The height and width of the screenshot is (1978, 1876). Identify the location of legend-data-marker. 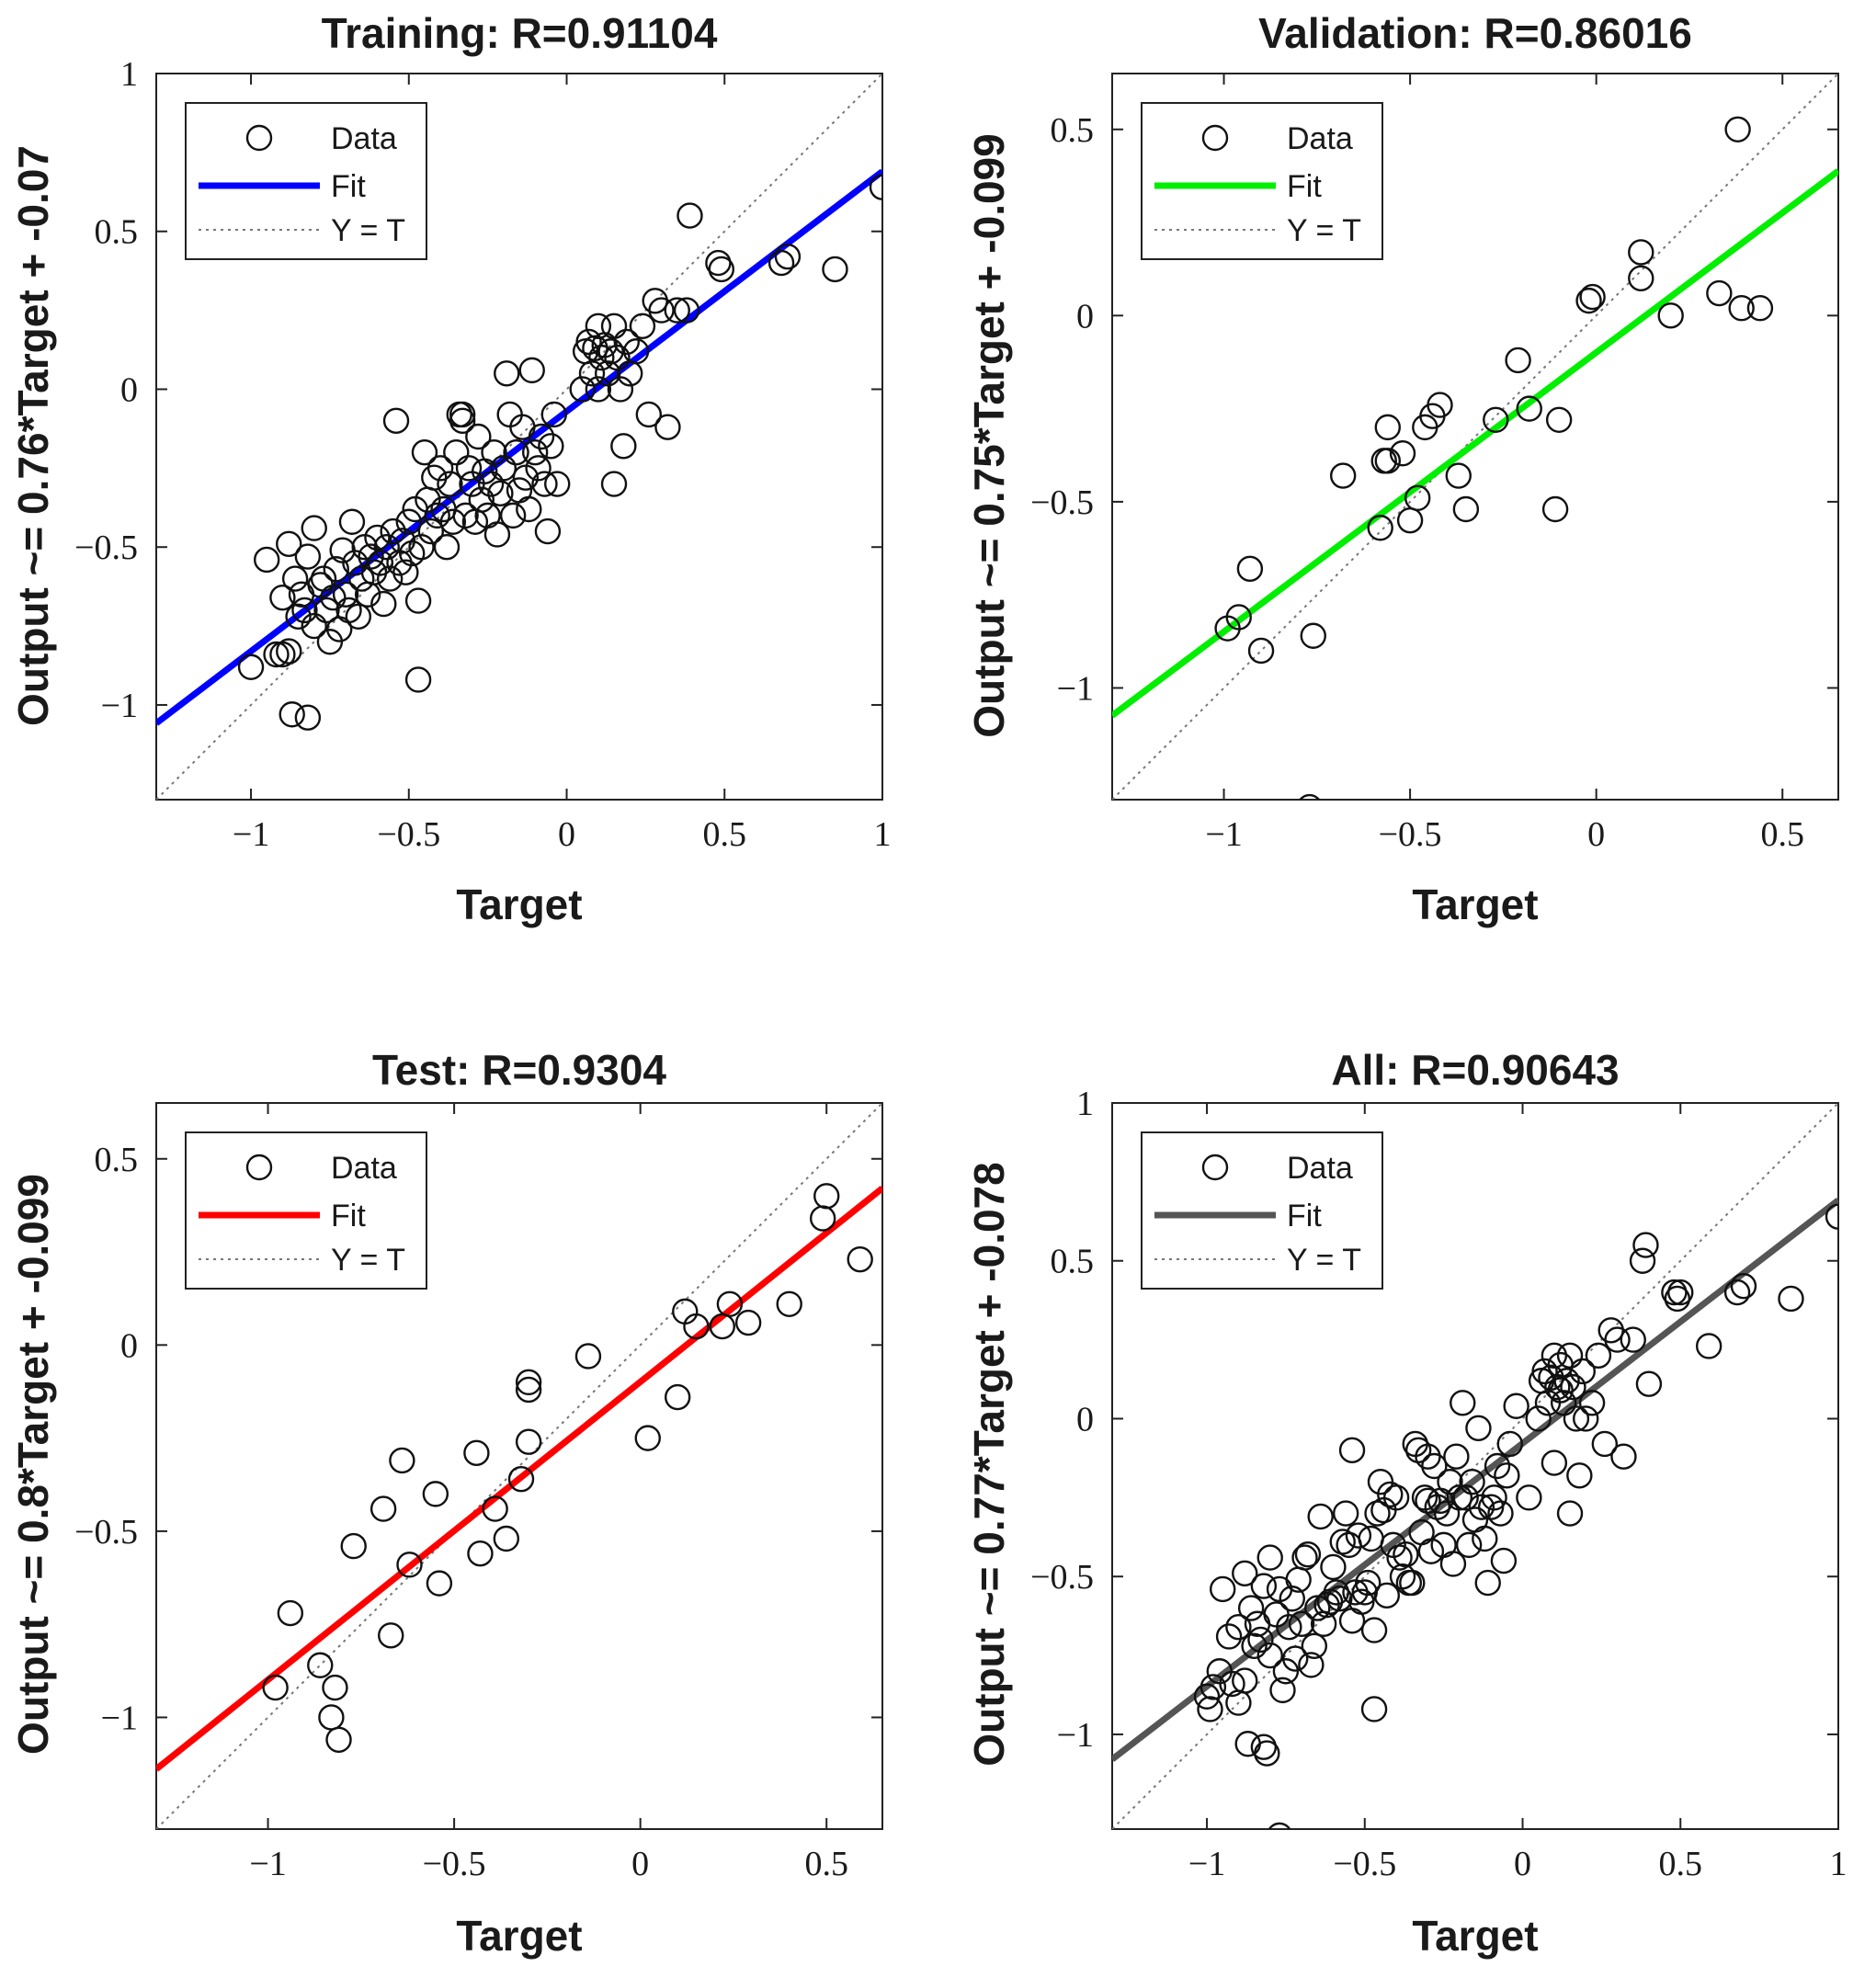
(1215, 138).